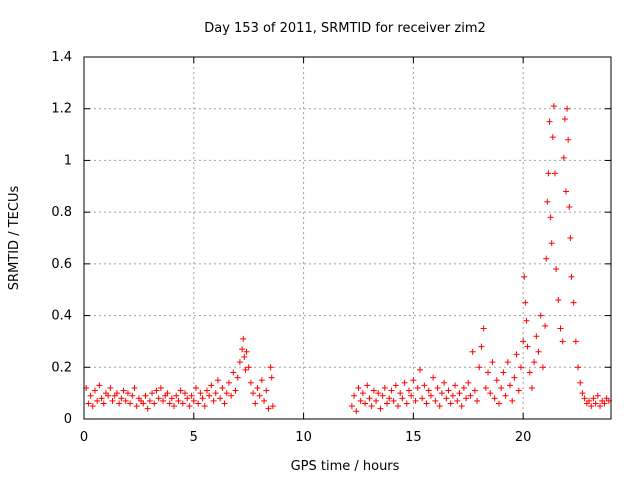 Image resolution: width=640 pixels, height=480 pixels. Describe the element at coordinates (61, 367) in the screenshot. I see `y-tick-label: 0.2` at that location.